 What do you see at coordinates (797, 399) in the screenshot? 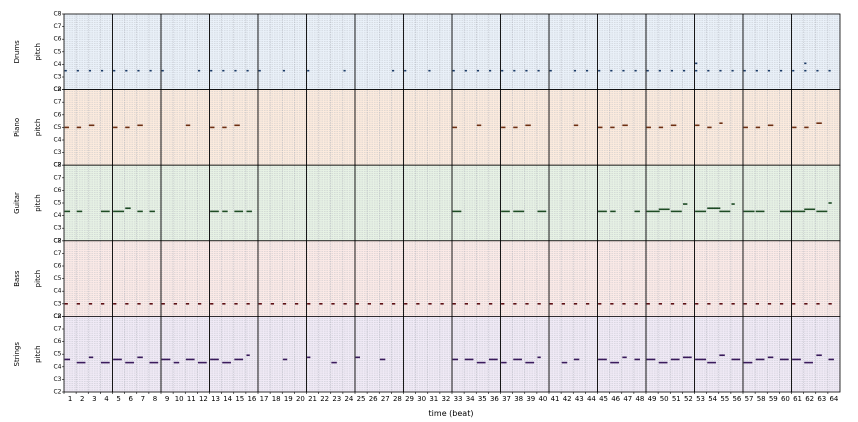
I see `beat-tick-label: 61` at bounding box center [797, 399].